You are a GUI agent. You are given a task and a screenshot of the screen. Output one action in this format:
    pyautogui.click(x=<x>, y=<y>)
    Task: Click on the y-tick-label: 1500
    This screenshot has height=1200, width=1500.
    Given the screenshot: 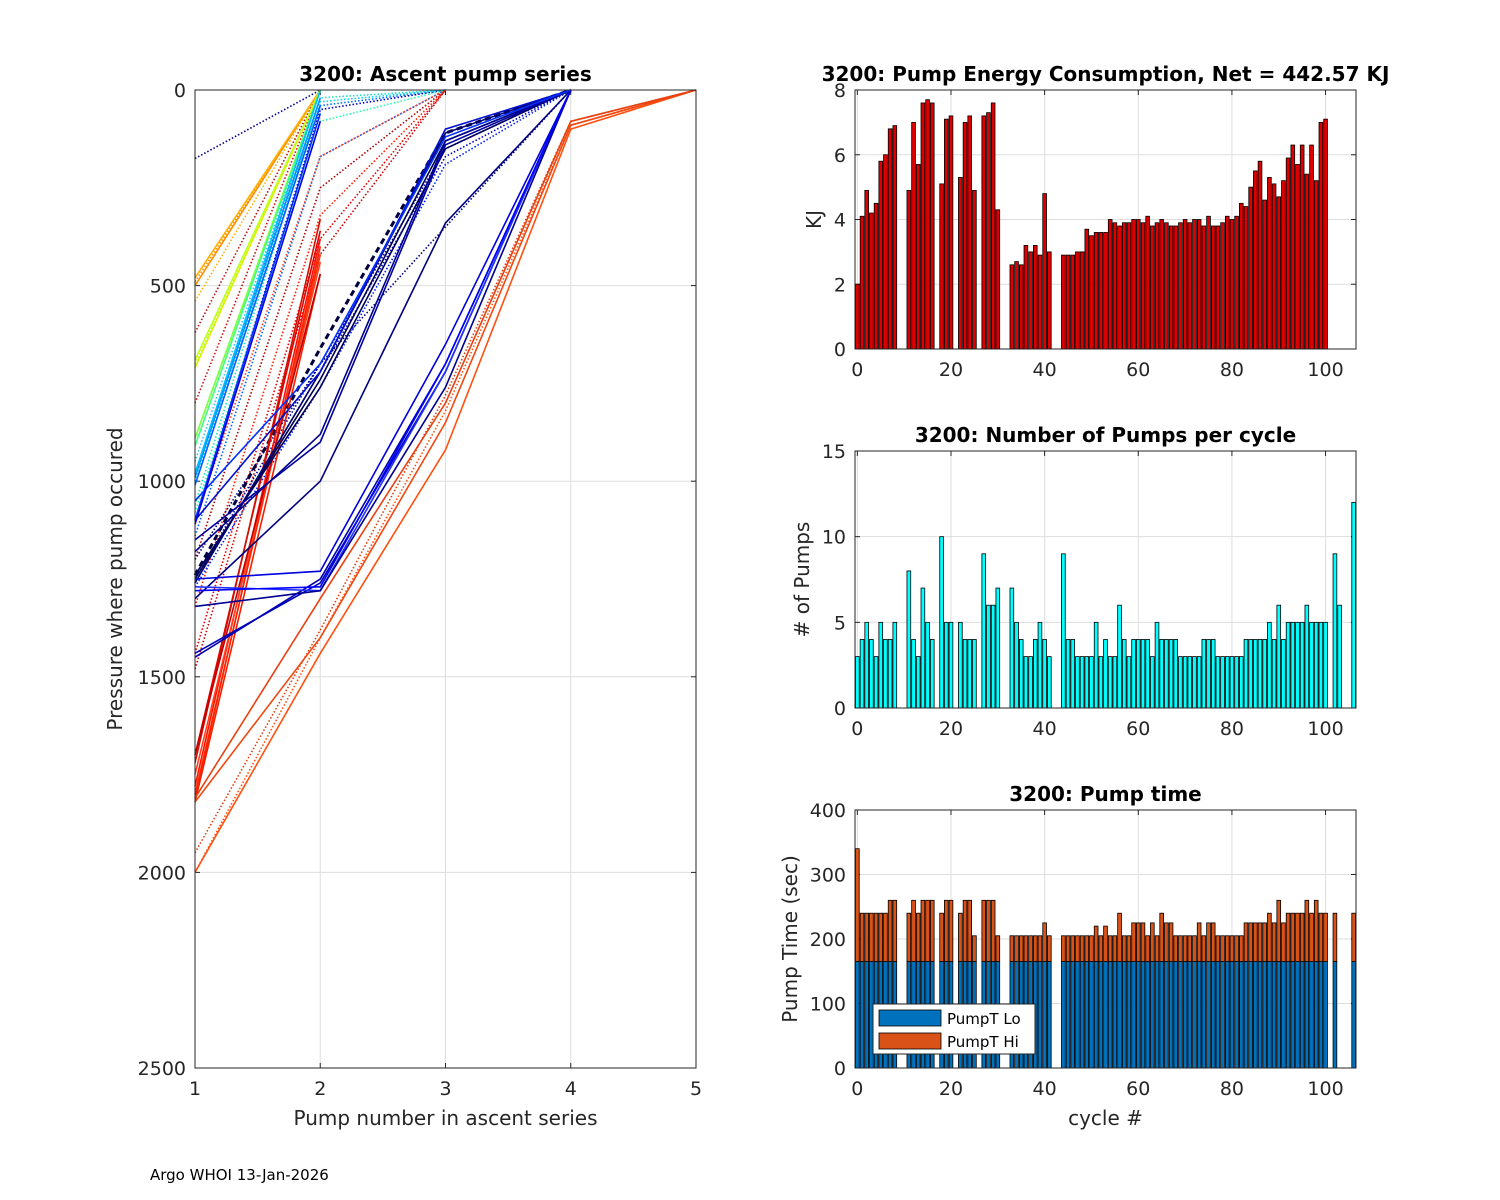 What is the action you would take?
    pyautogui.click(x=162, y=678)
    